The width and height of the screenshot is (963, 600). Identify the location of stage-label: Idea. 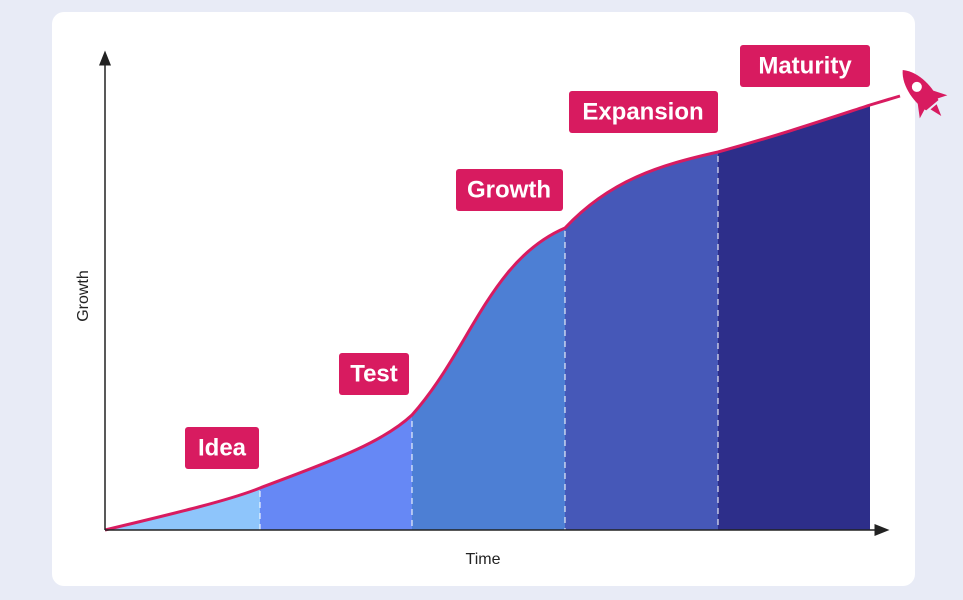
(222, 447).